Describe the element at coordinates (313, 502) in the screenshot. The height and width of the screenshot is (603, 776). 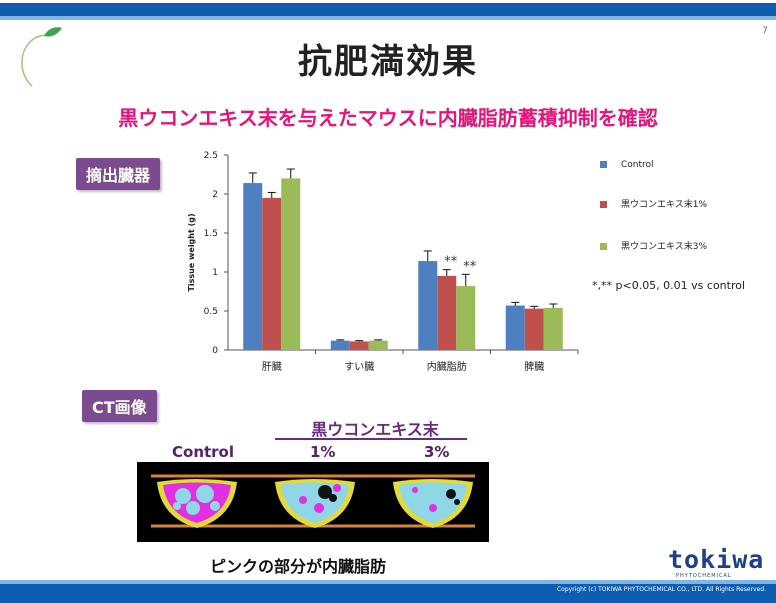
I see `ct-scan-image` at that location.